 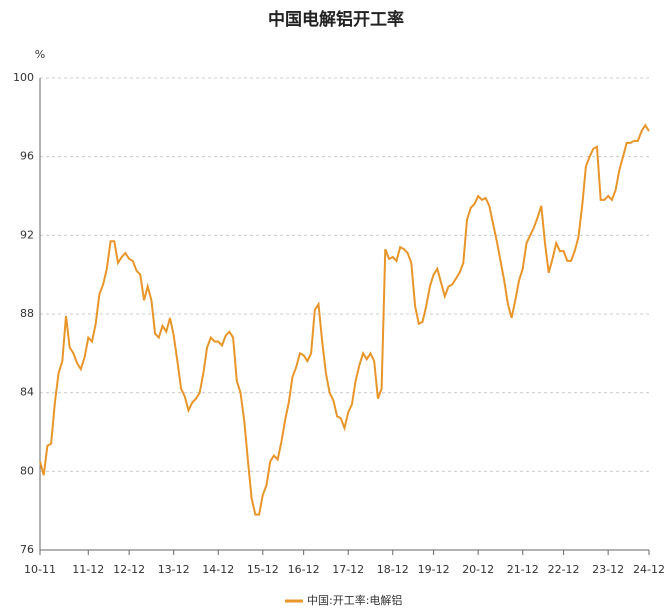 I want to click on x-tick-label: 16-12, so click(x=304, y=569).